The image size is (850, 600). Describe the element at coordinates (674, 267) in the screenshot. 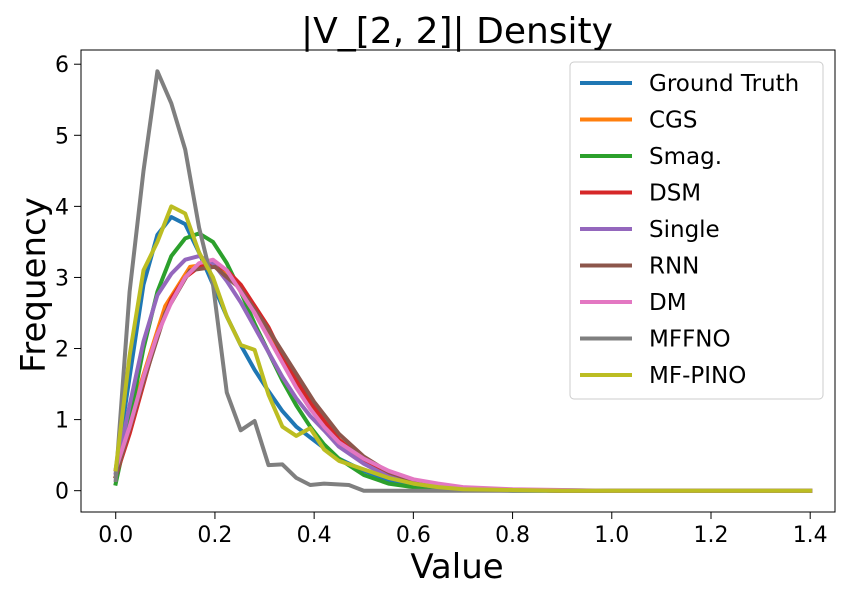

I see `legend-label: RNN` at that location.